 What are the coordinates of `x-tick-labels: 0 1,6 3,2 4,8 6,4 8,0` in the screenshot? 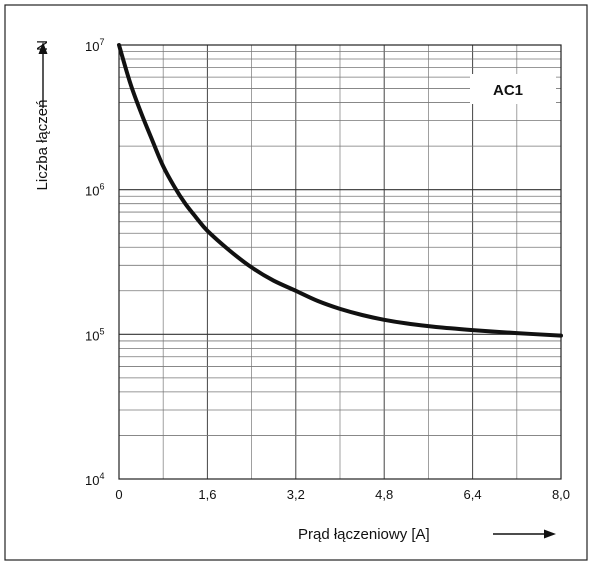 It's located at (342, 494).